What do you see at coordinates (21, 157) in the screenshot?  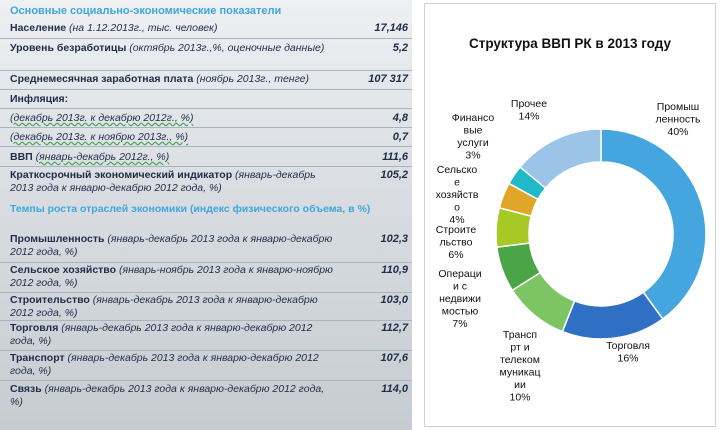 I see `row-label: ВВП` at bounding box center [21, 157].